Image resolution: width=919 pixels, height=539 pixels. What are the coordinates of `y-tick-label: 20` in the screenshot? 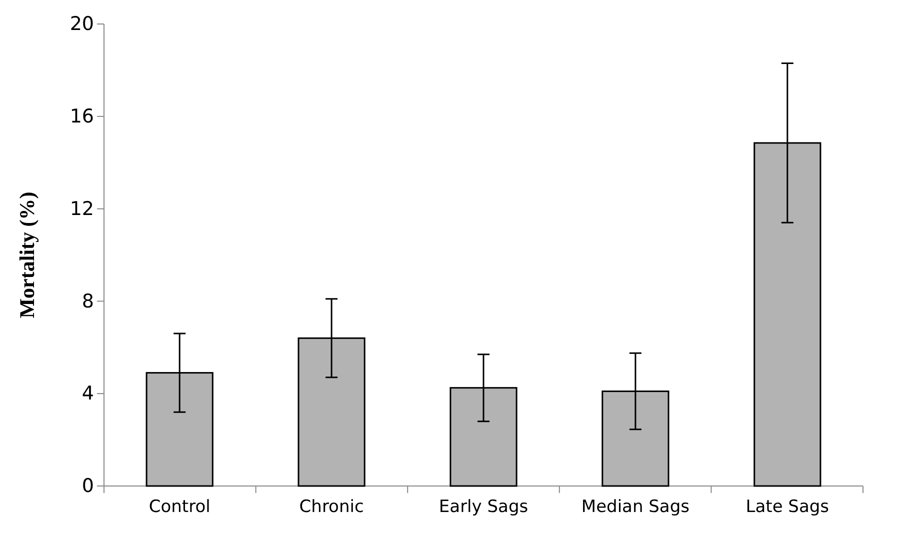 It's located at (82, 24).